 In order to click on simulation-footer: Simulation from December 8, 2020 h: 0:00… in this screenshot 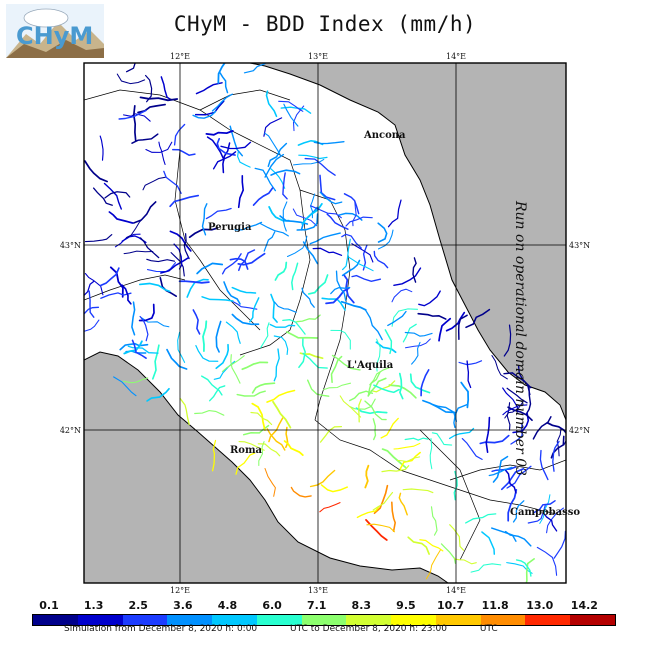, I will do `click(281, 629)`.